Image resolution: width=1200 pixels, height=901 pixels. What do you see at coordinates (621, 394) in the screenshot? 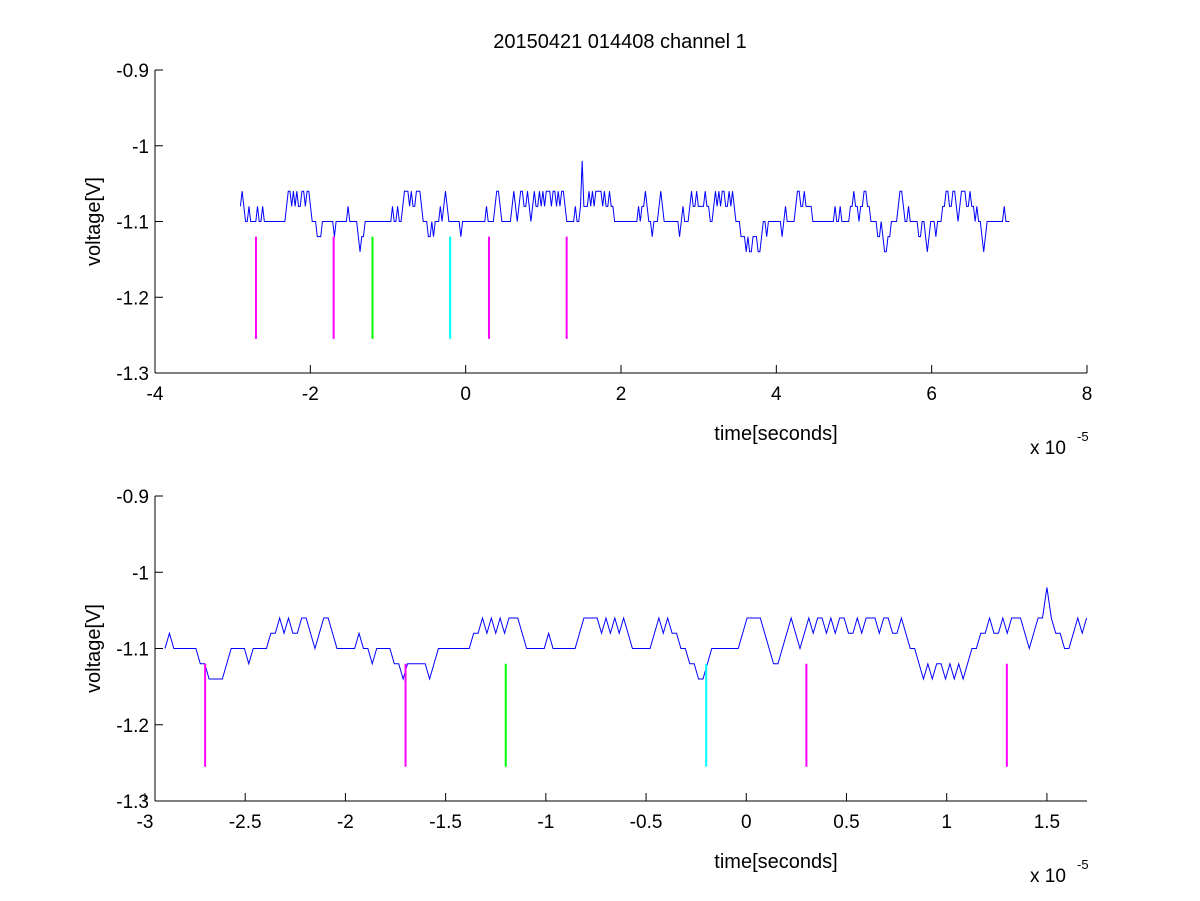
I see `top-x-tick-label-3: 2` at bounding box center [621, 394].